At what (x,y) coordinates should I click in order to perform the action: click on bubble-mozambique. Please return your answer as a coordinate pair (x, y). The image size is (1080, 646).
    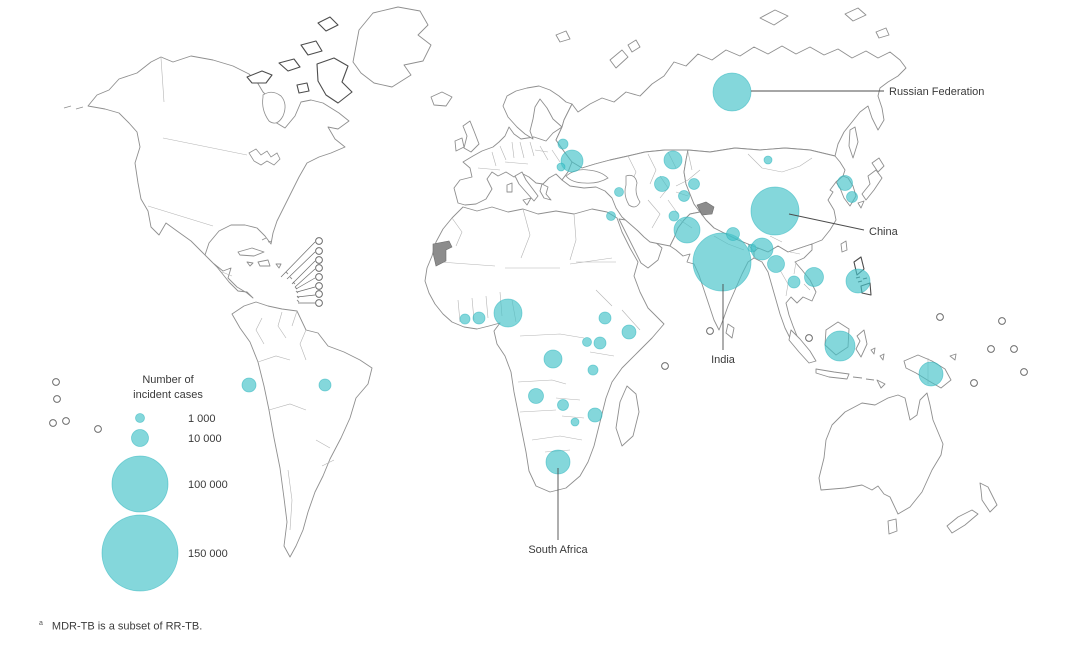
    Looking at the image, I should click on (595, 415).